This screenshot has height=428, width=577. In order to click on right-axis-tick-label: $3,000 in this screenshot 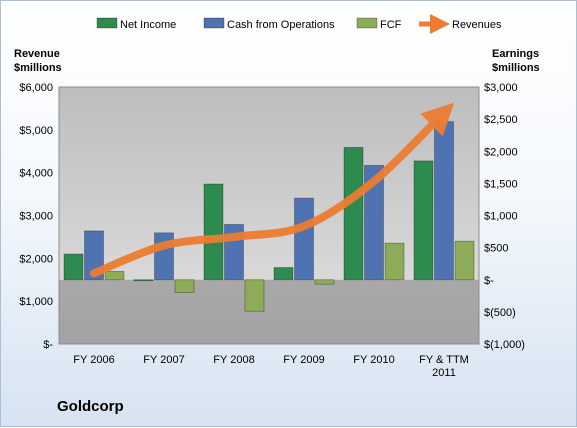, I will do `click(501, 88)`.